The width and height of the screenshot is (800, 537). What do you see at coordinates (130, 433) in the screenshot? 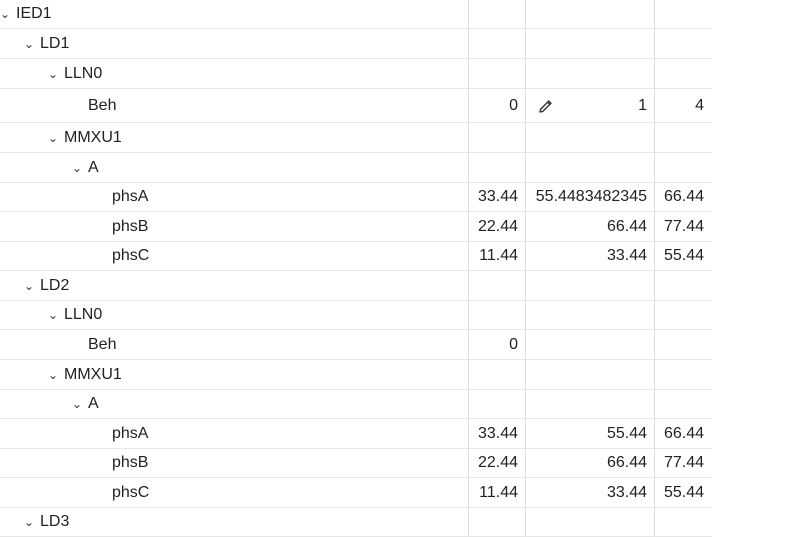
I see `tree-node-label: phsA` at bounding box center [130, 433].